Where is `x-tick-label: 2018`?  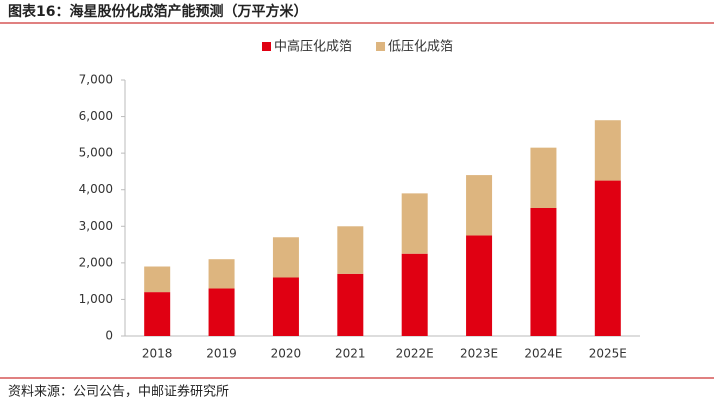
x-tick-label: 2018 is located at coordinates (157, 354).